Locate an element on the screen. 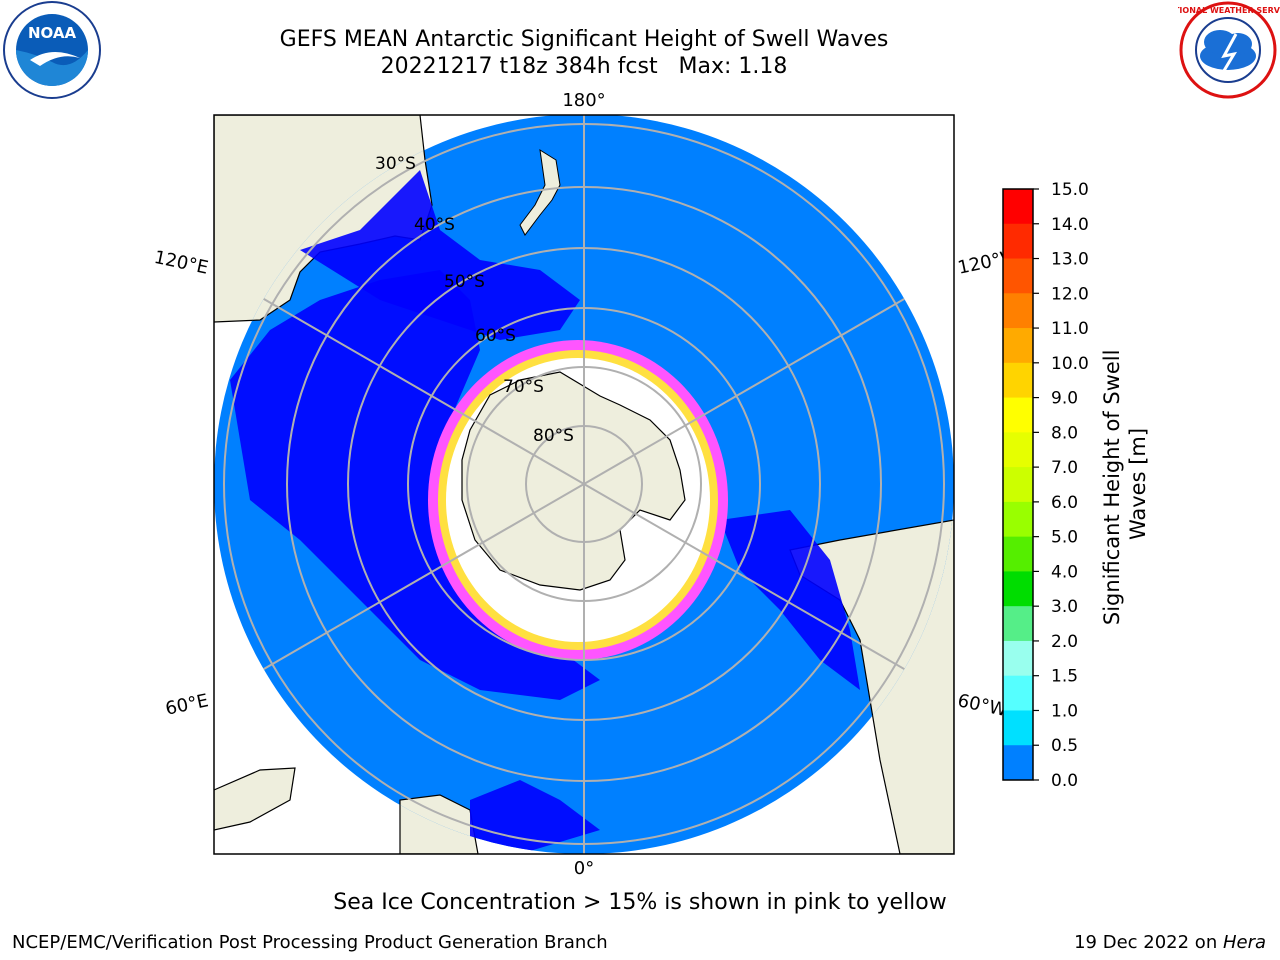 Image resolution: width=1280 pixels, height=960 pixels. lat-label-30s: 30°S is located at coordinates (395, 164).